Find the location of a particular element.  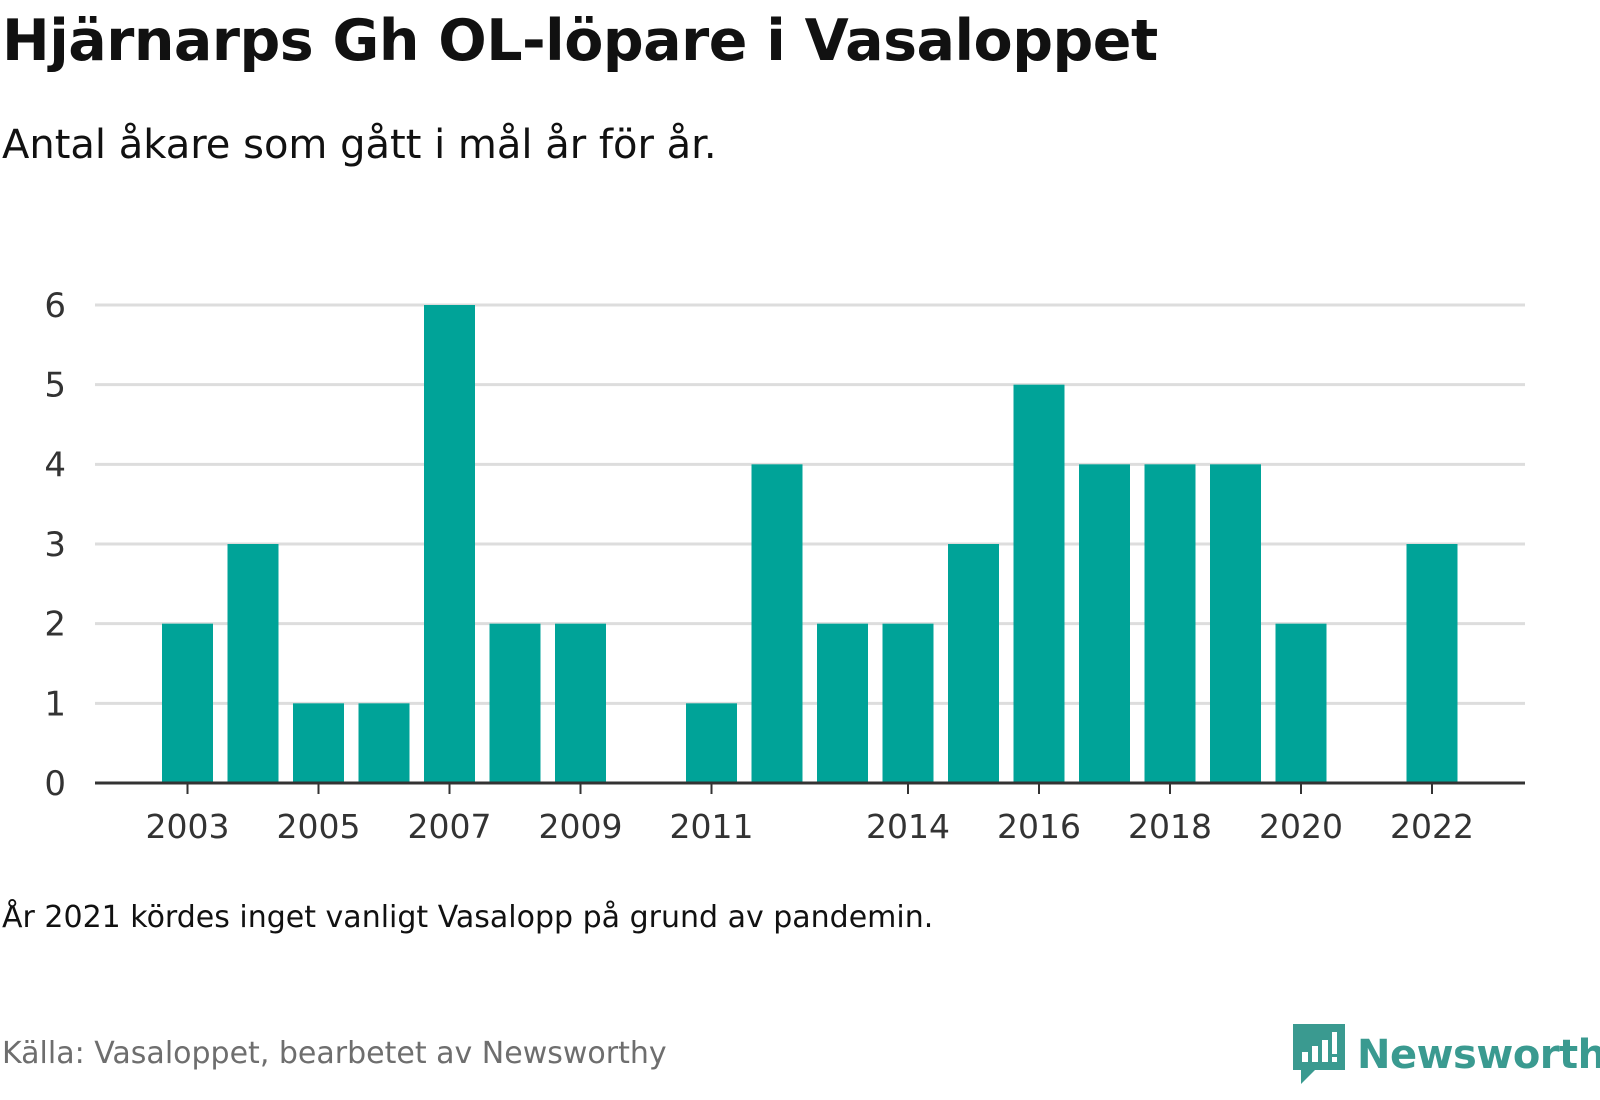

bar-2004 is located at coordinates (253, 663).